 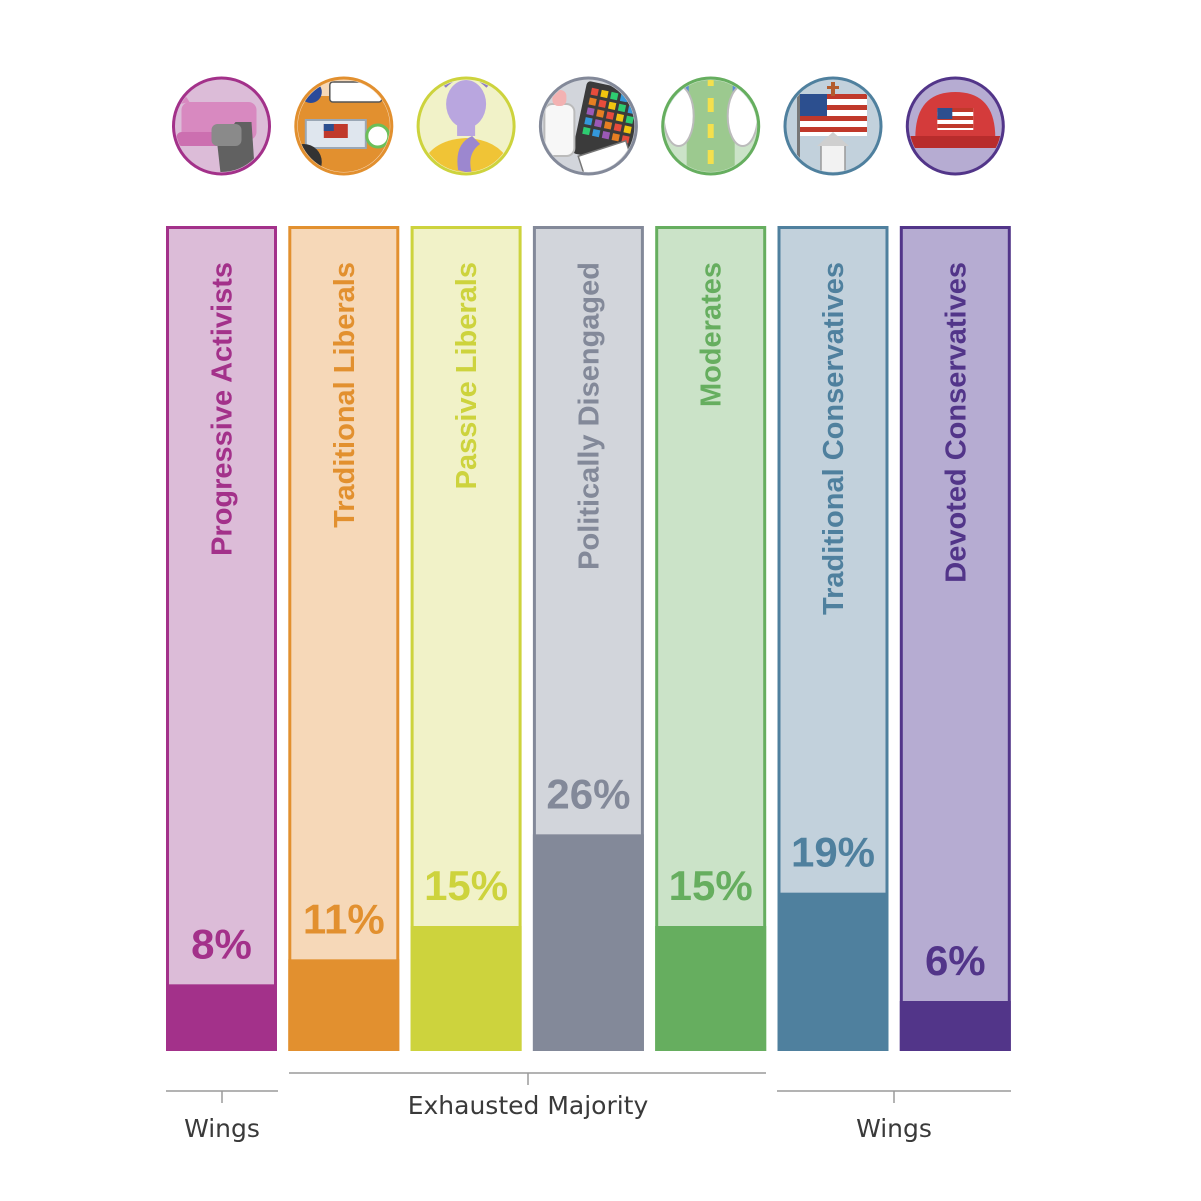 I want to click on value-label-traditional-liberals: 11%, so click(x=344, y=918).